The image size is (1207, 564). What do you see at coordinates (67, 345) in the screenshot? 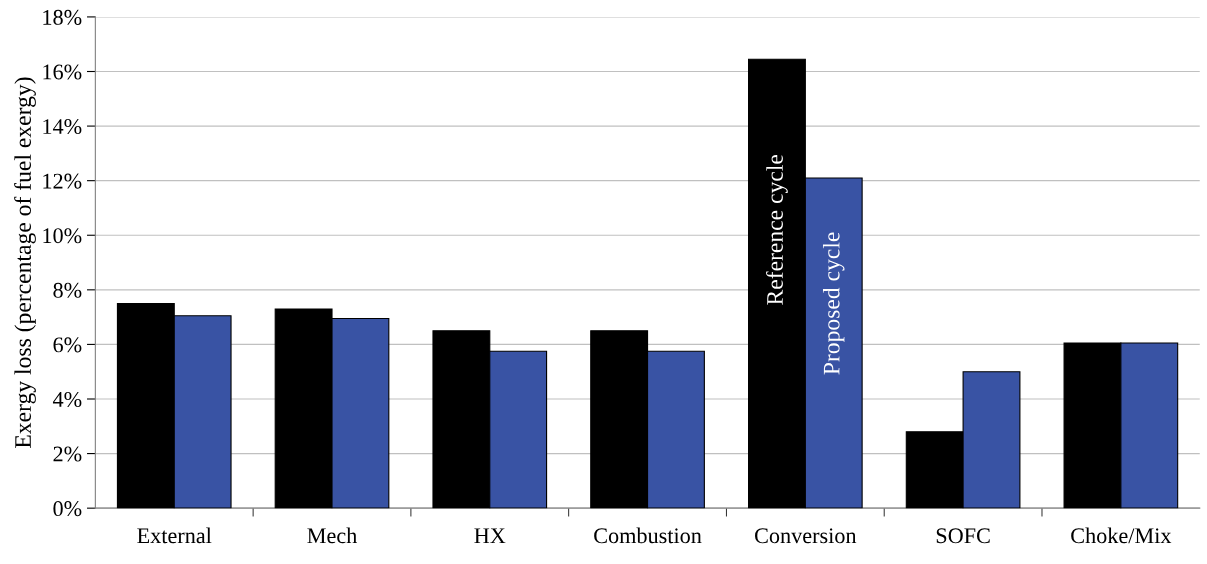
I see `y-tick-label: 6%` at bounding box center [67, 345].